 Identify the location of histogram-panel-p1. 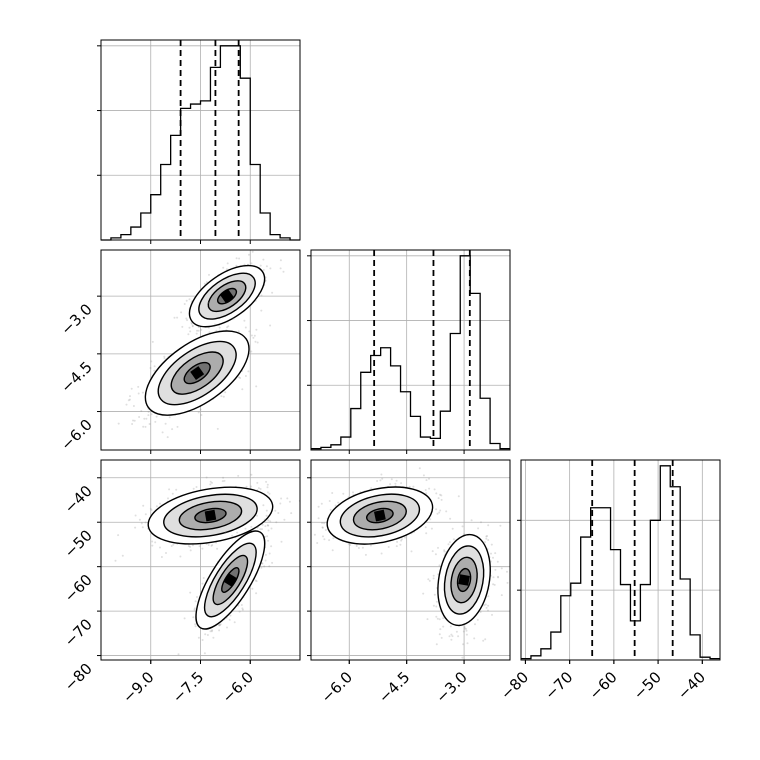
(409, 351).